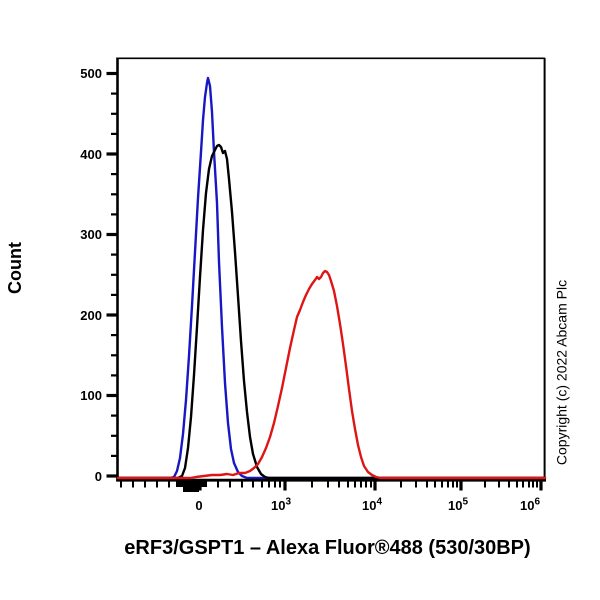  I want to click on x-tick-label: 0, so click(199, 505).